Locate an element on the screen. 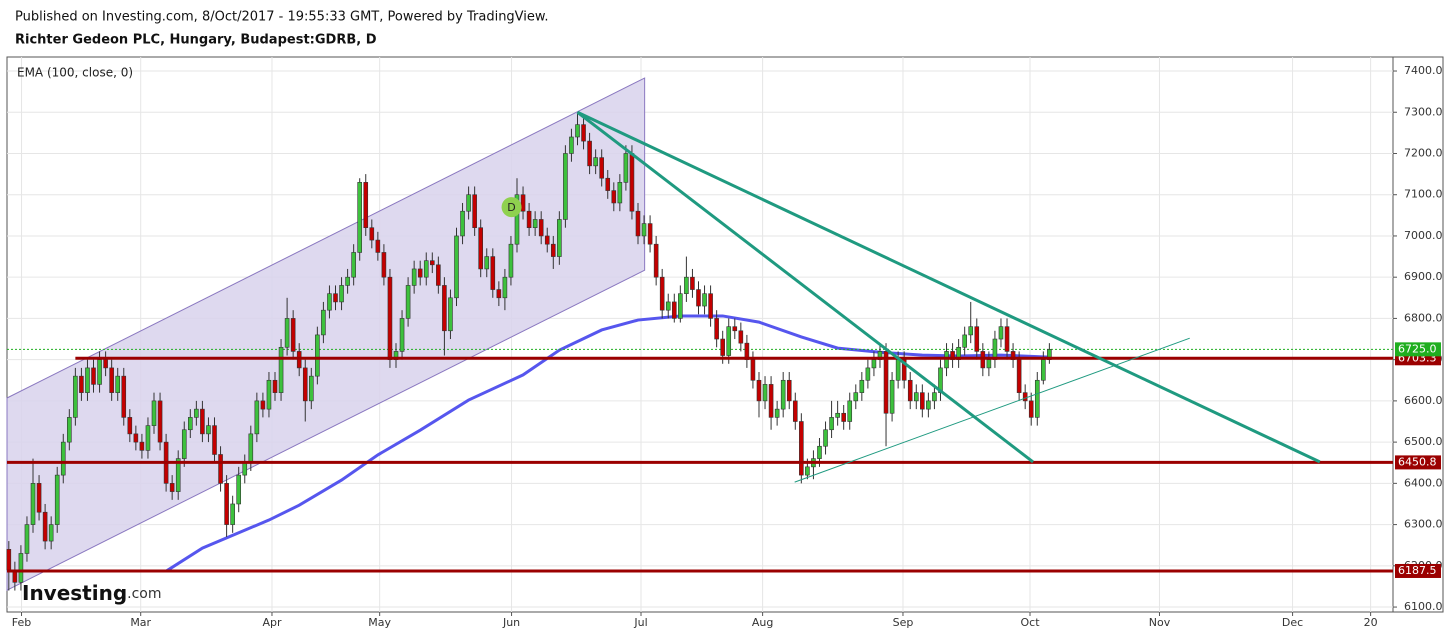 This screenshot has height=639, width=1450. brand-suffix: .com is located at coordinates (144, 594).